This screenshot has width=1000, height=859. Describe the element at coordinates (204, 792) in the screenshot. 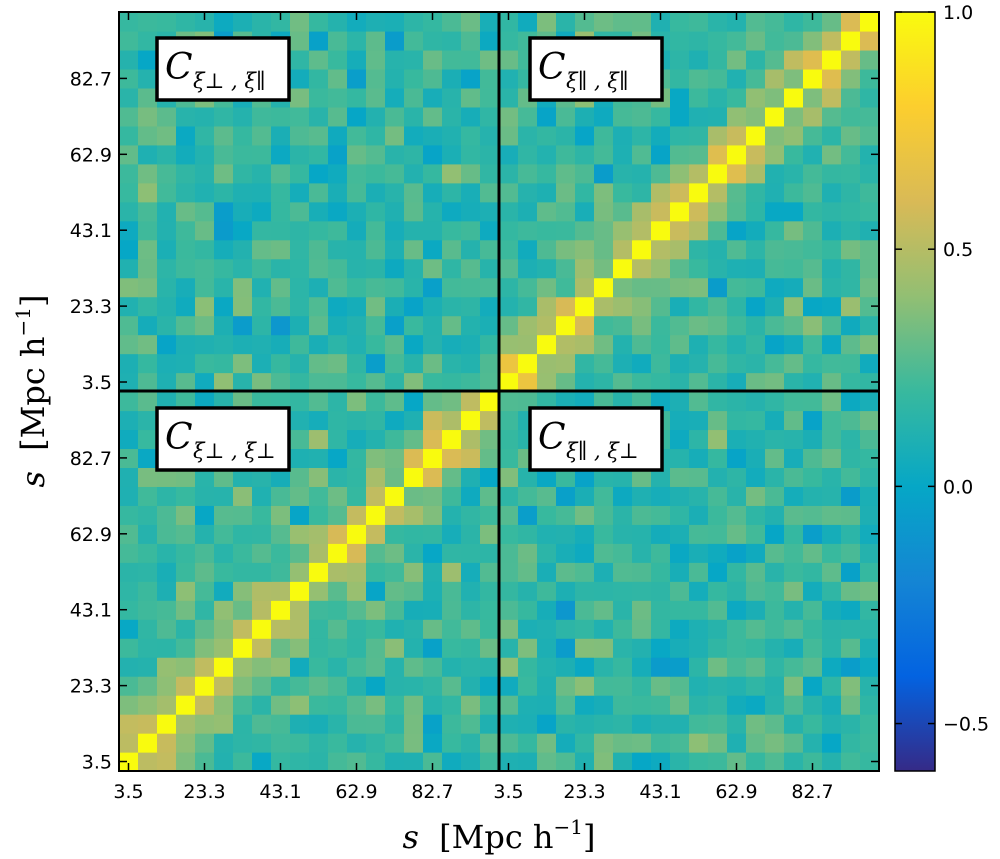

I see `x-tick-label: 23.3` at that location.